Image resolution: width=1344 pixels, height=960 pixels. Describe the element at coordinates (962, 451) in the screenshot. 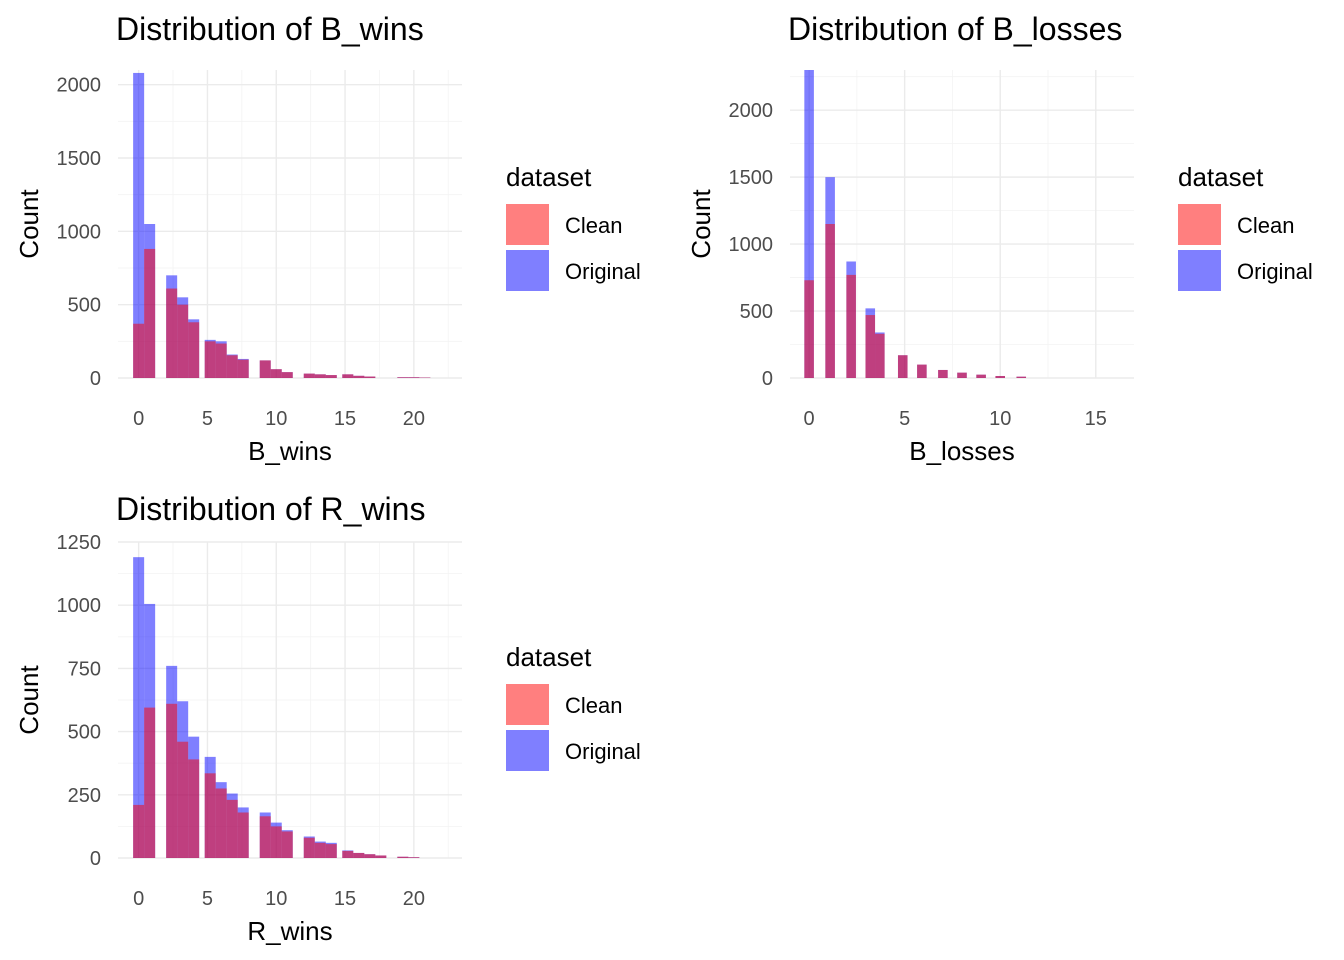

I see `x-axis-title: B_losses` at that location.